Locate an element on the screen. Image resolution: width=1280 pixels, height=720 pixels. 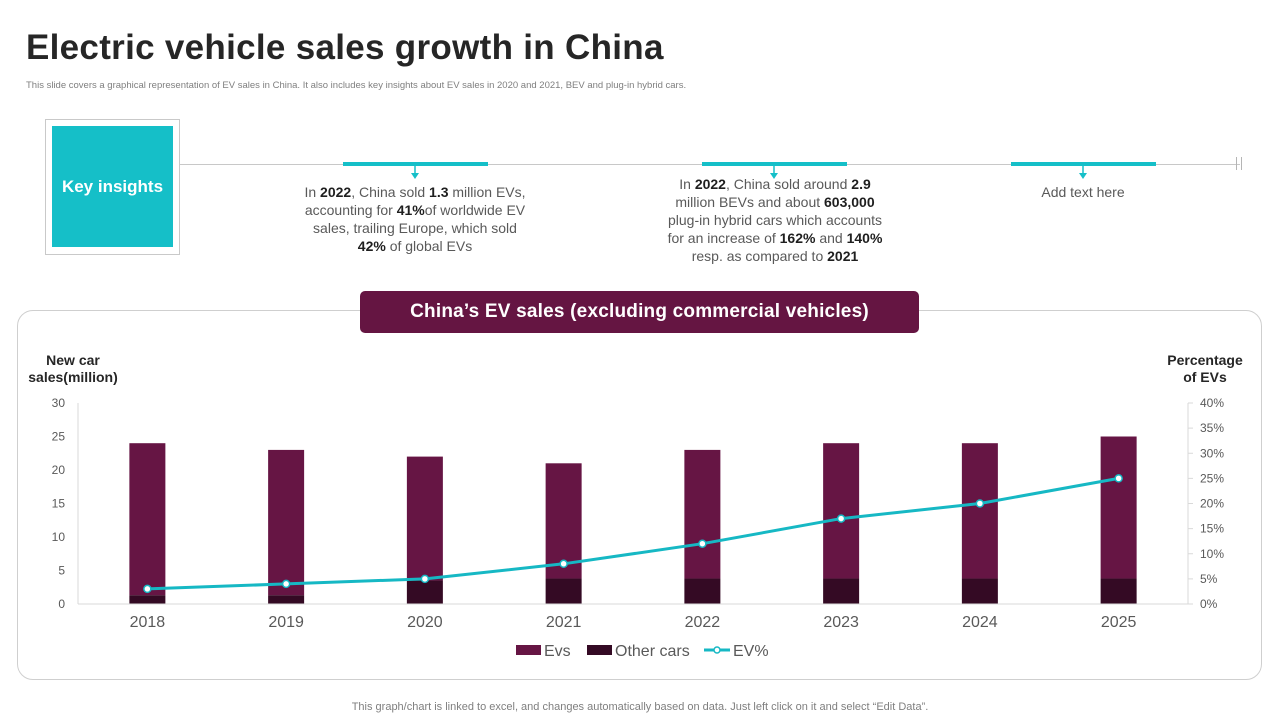
y-right-axis-title: of EVs is located at coordinates (1205, 377).